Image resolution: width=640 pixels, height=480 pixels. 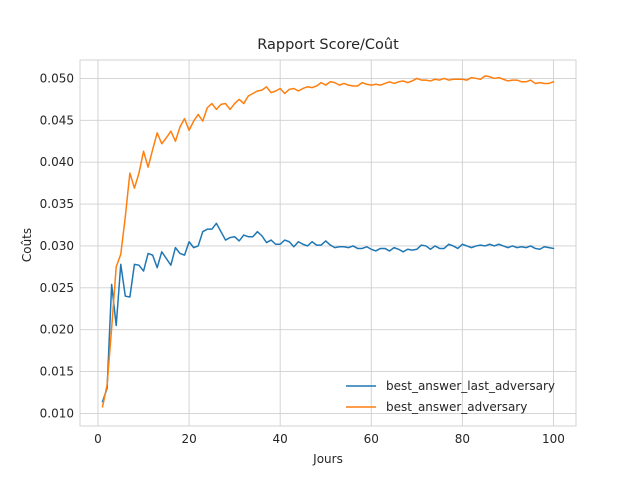 What do you see at coordinates (57, 120) in the screenshot?
I see `y-tick-label: 0.045` at bounding box center [57, 120].